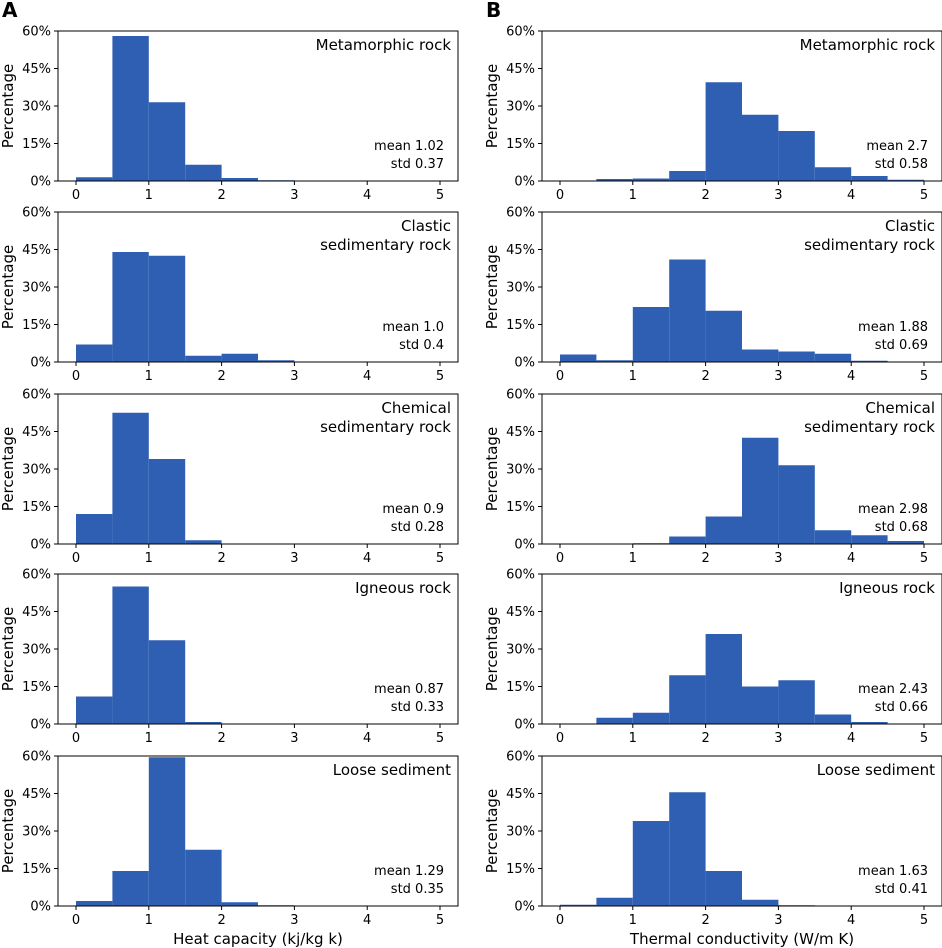 The width and height of the screenshot is (942, 948). I want to click on mean-label: mean 0.87, so click(409, 689).